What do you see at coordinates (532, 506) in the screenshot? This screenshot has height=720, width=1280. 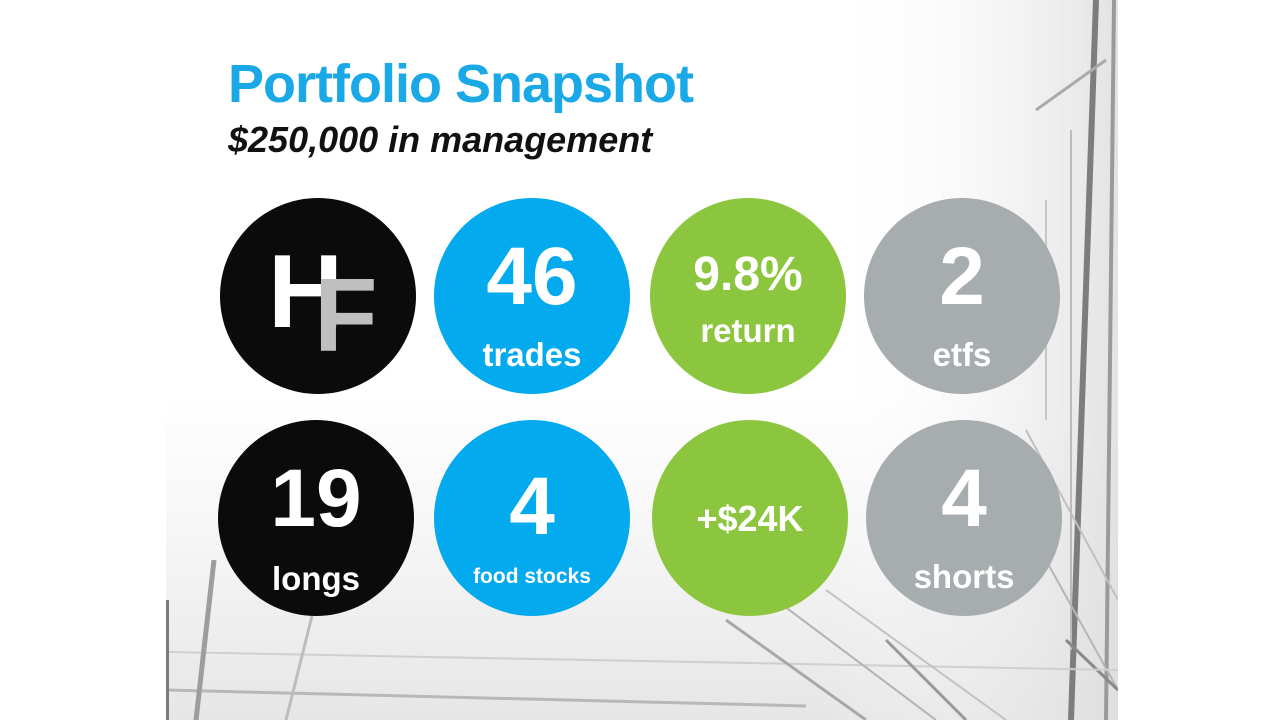 I see `food-stocks-value: 4` at bounding box center [532, 506].